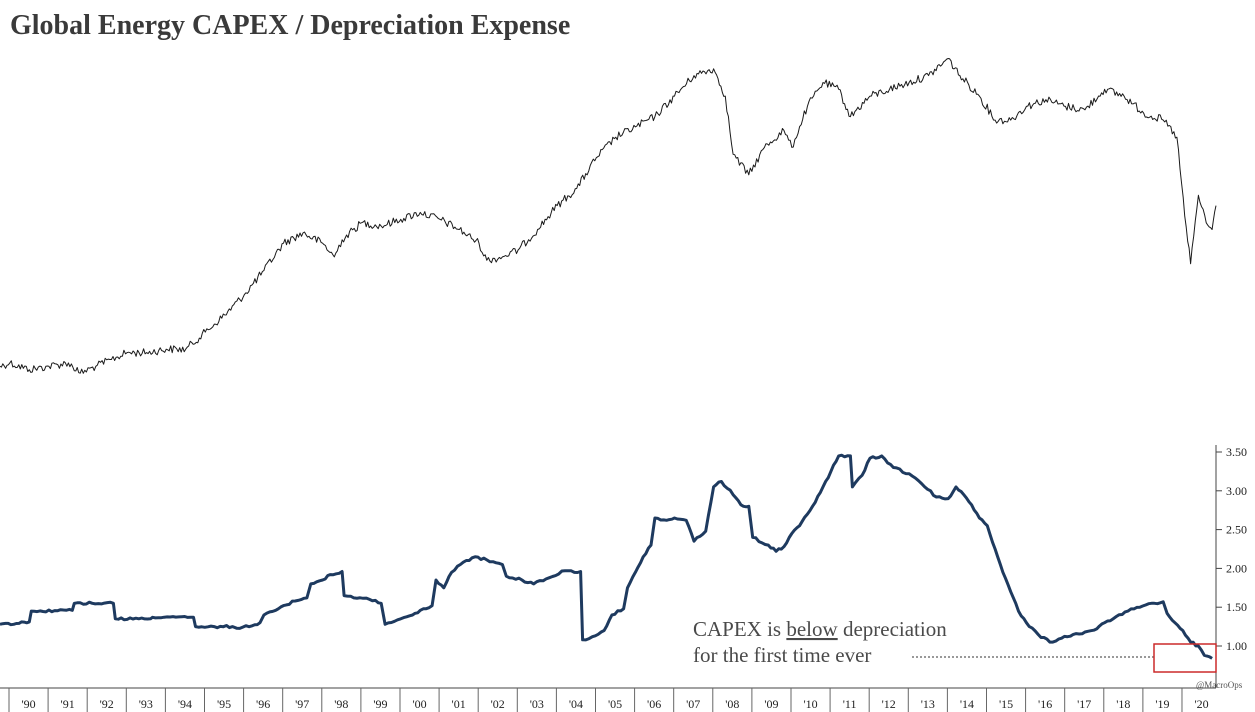  Describe the element at coordinates (537, 704) in the screenshot. I see `x-tick-label: '03` at that location.